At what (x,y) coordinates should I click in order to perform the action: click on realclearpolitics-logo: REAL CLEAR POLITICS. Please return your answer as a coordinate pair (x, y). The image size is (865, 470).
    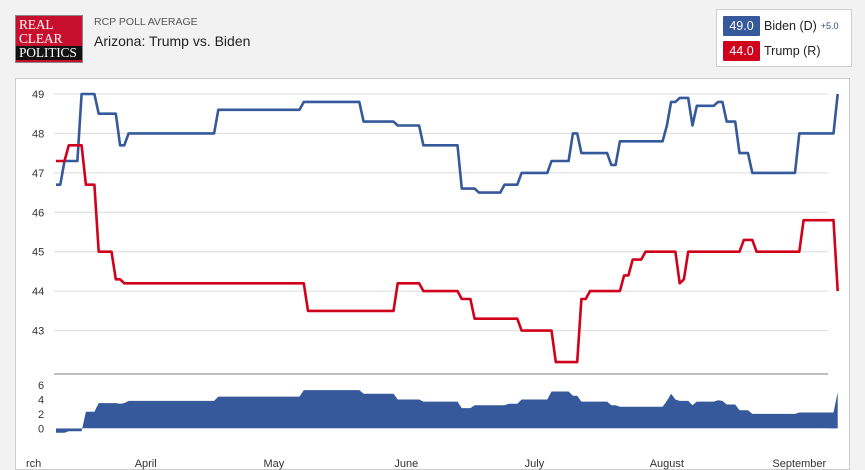
    Looking at the image, I should click on (49, 39).